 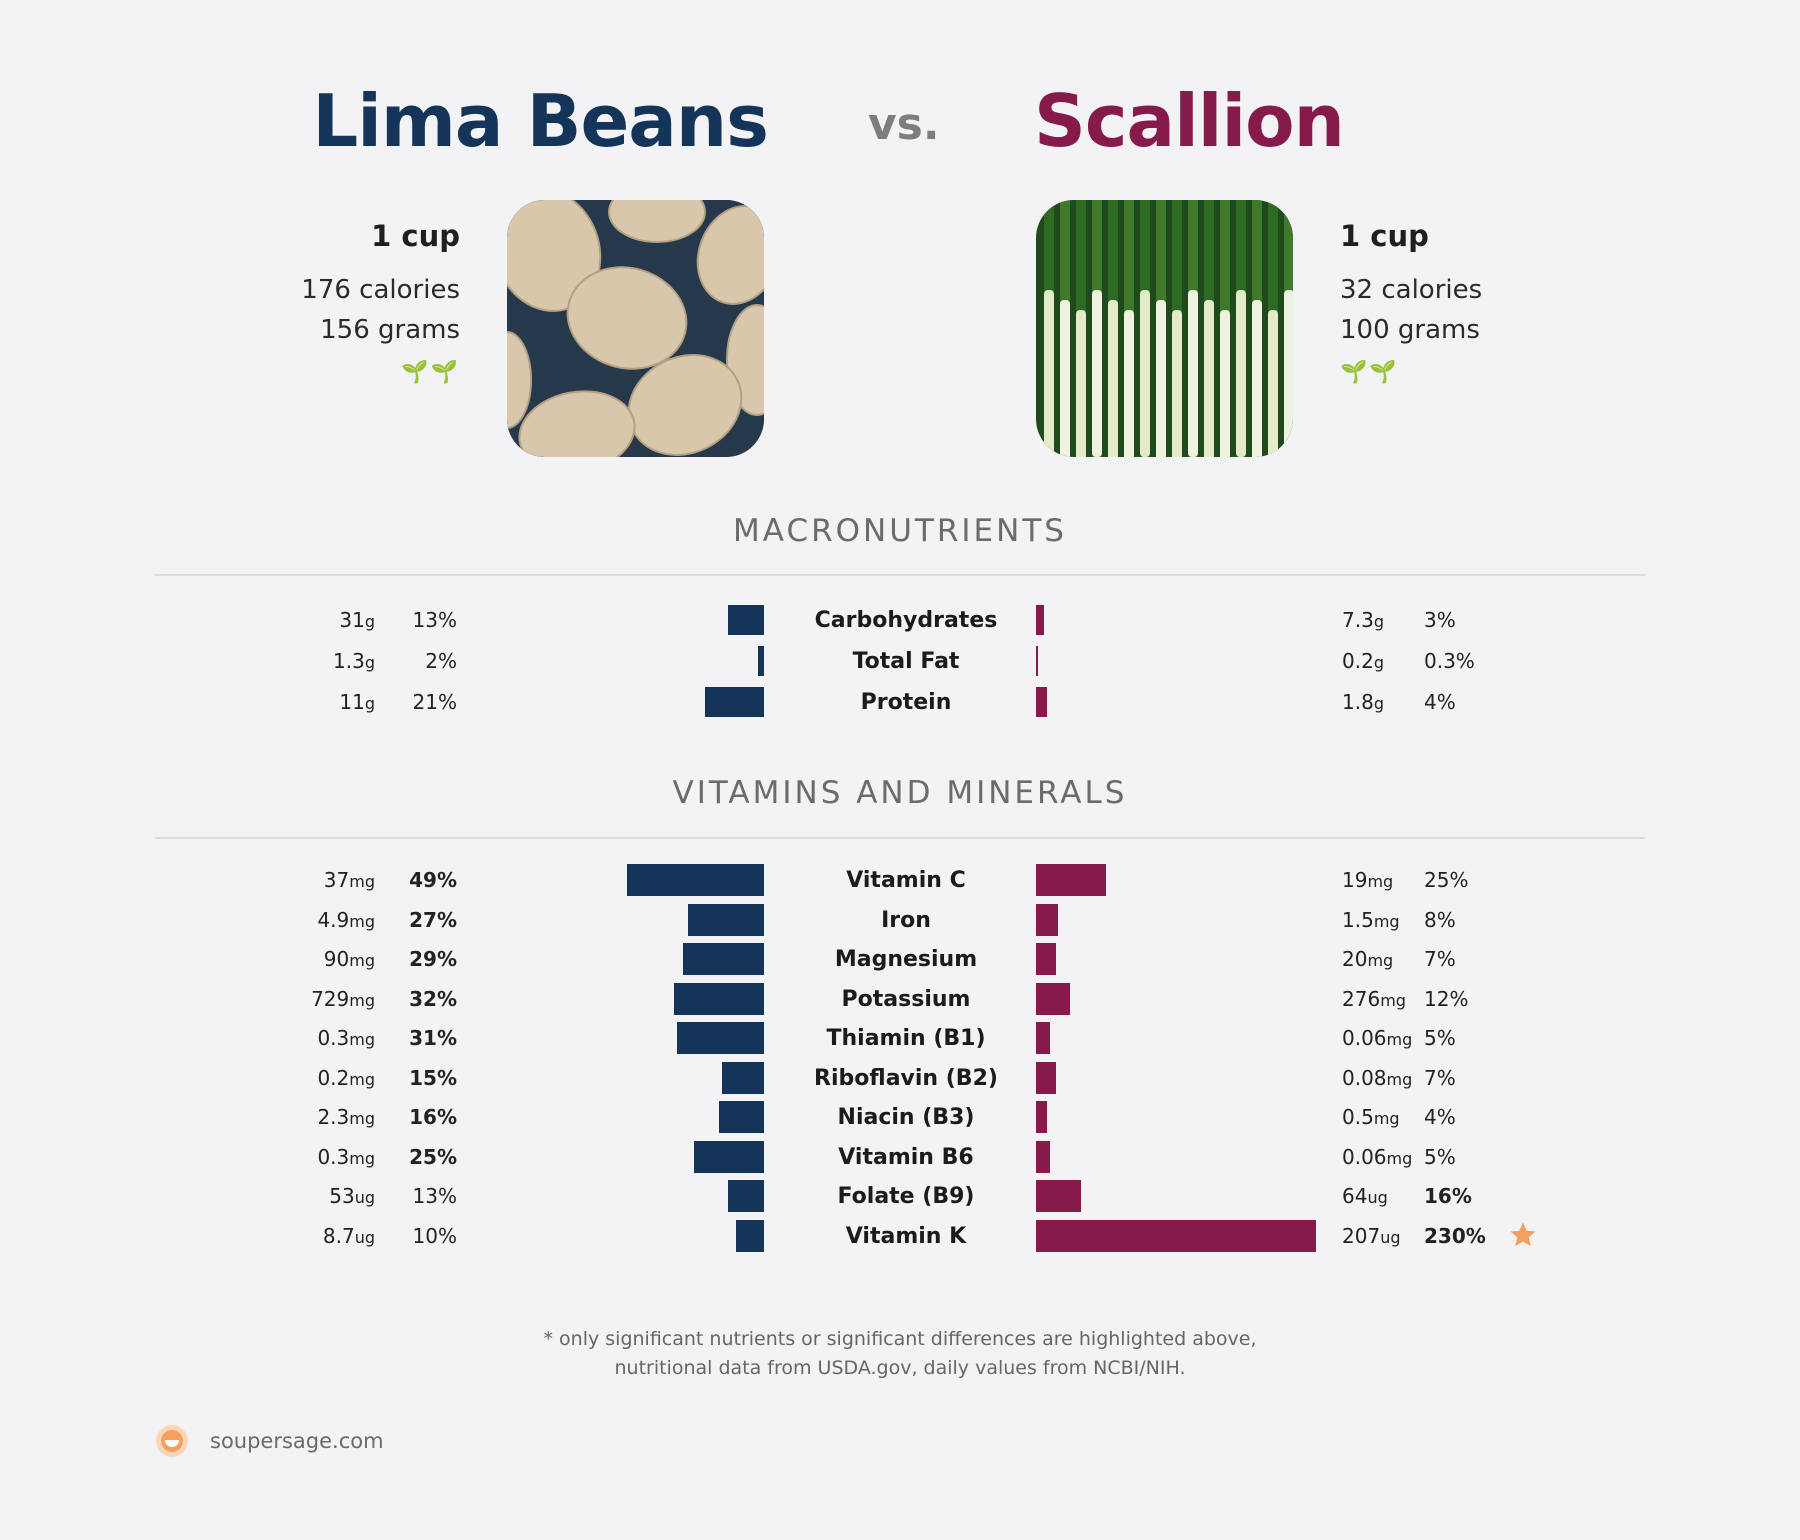 I want to click on nutrient-label-carbohydrates: Carbohydrates, so click(x=906, y=620).